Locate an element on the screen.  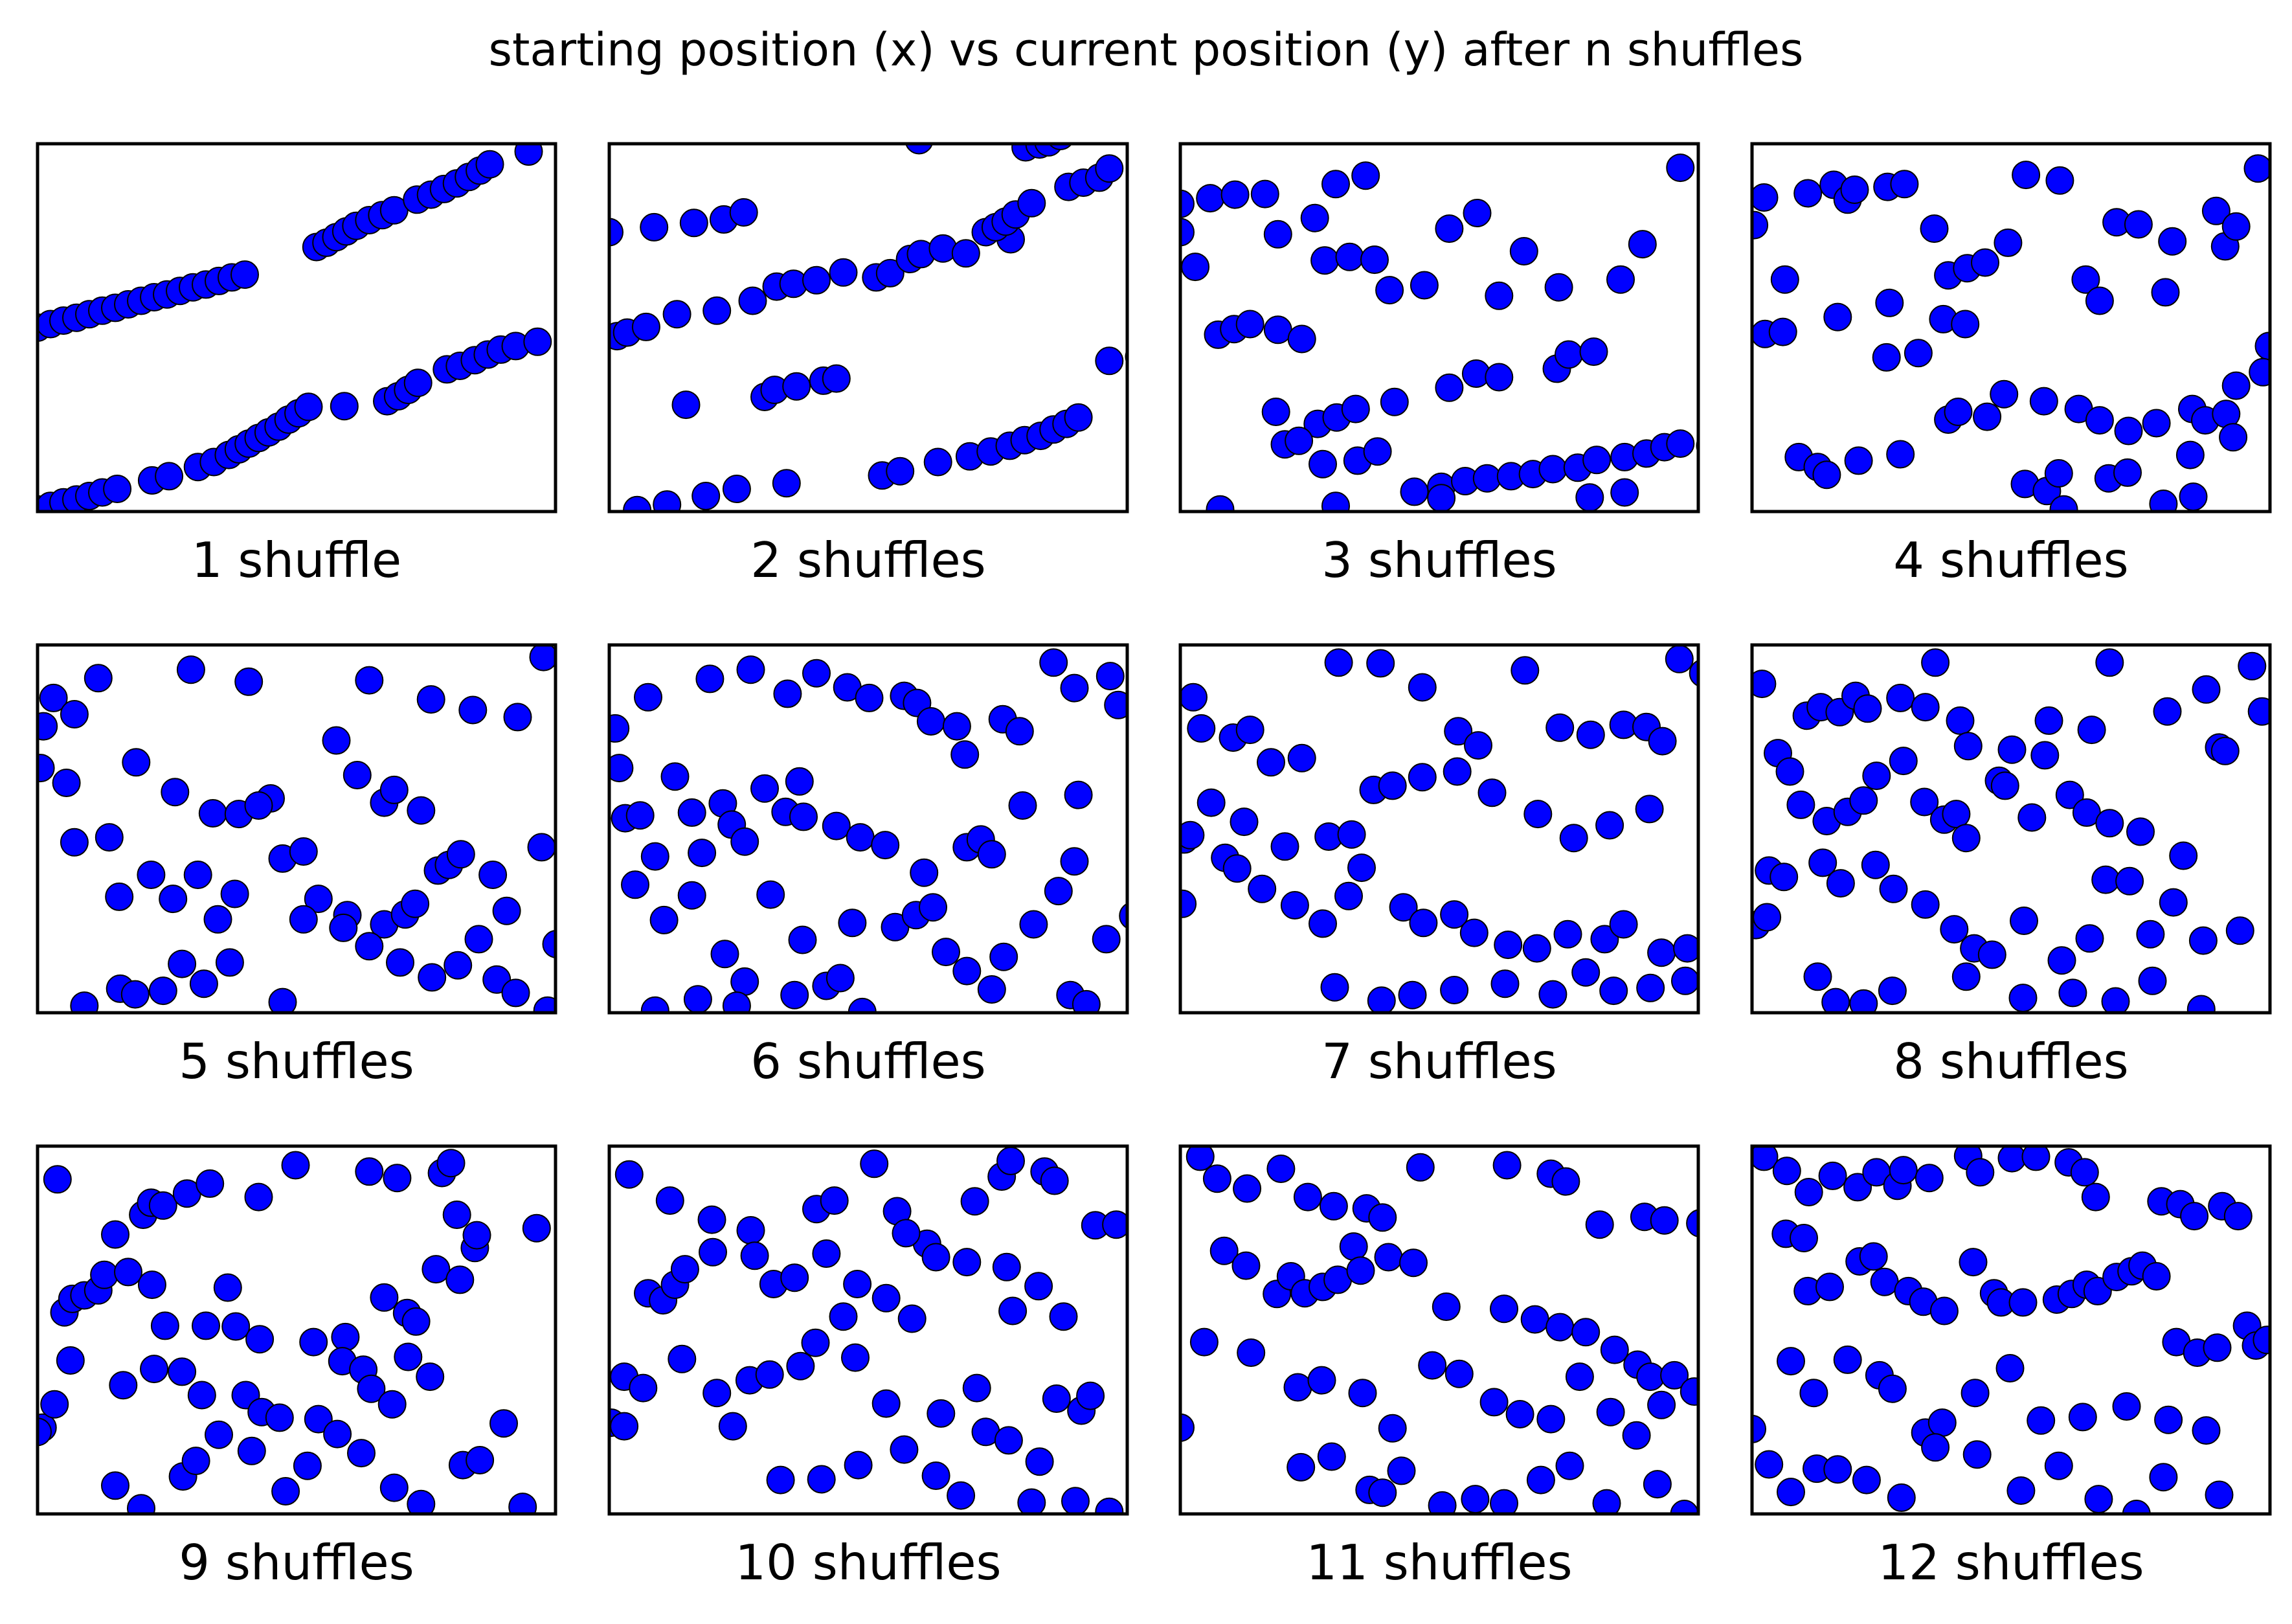
subplot-7: 7 shuffles is located at coordinates (1439, 864).